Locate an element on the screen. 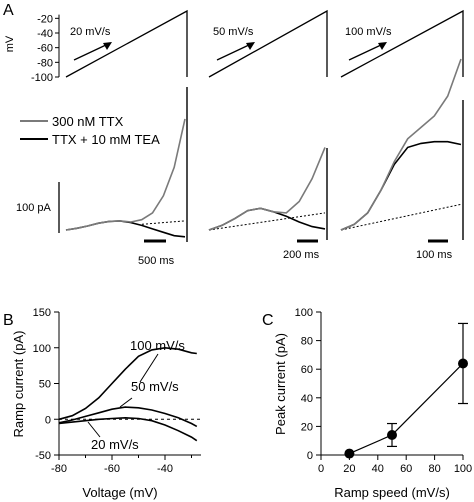 Image resolution: width=474 pixels, height=502 pixels. b-y-tick-label: 150 is located at coordinates (42, 313).